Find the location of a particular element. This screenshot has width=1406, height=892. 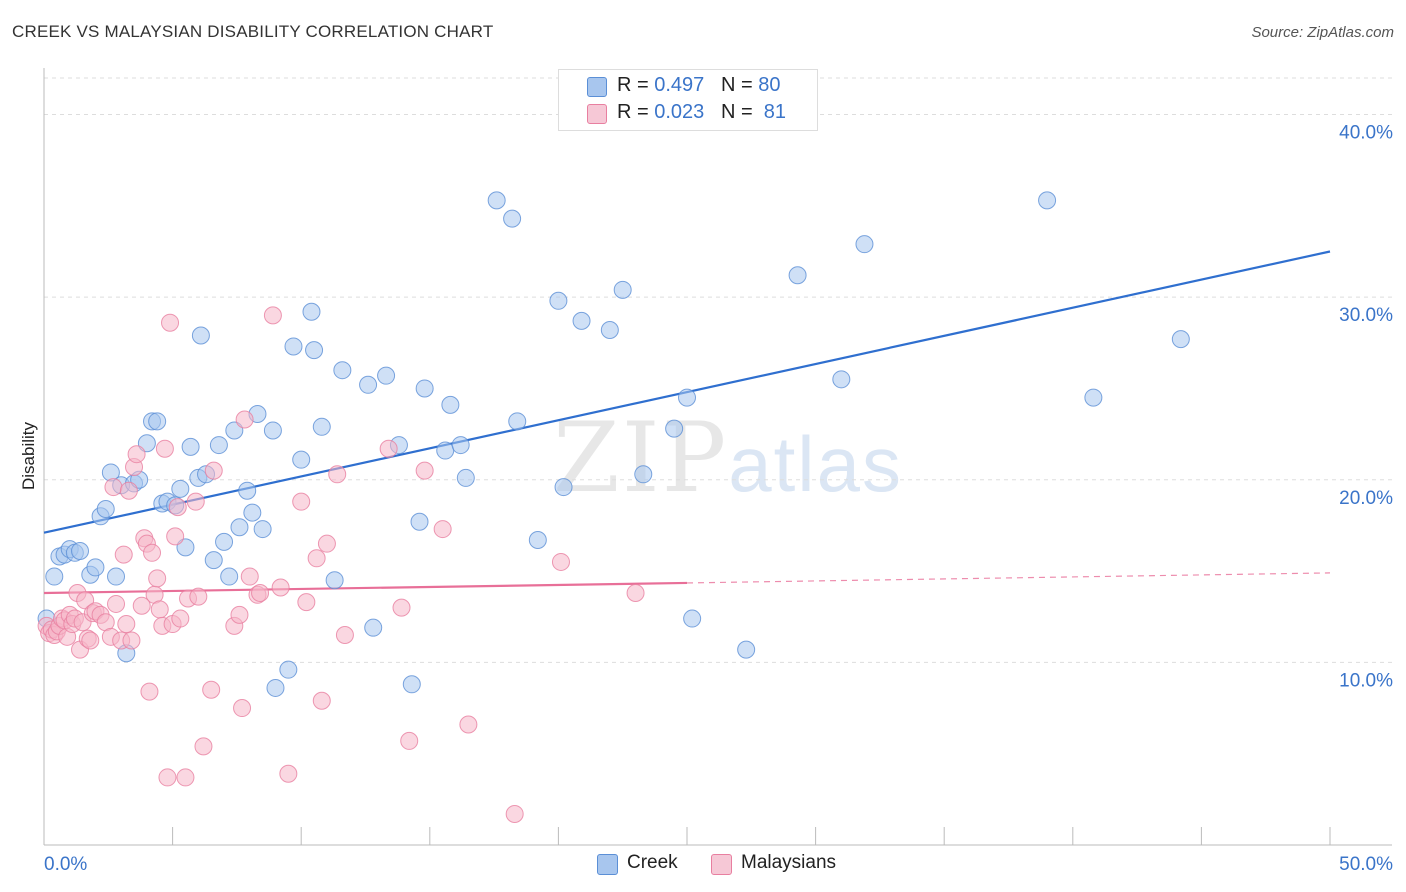

watermark-zip: ZIP is located at coordinates (641, 458).